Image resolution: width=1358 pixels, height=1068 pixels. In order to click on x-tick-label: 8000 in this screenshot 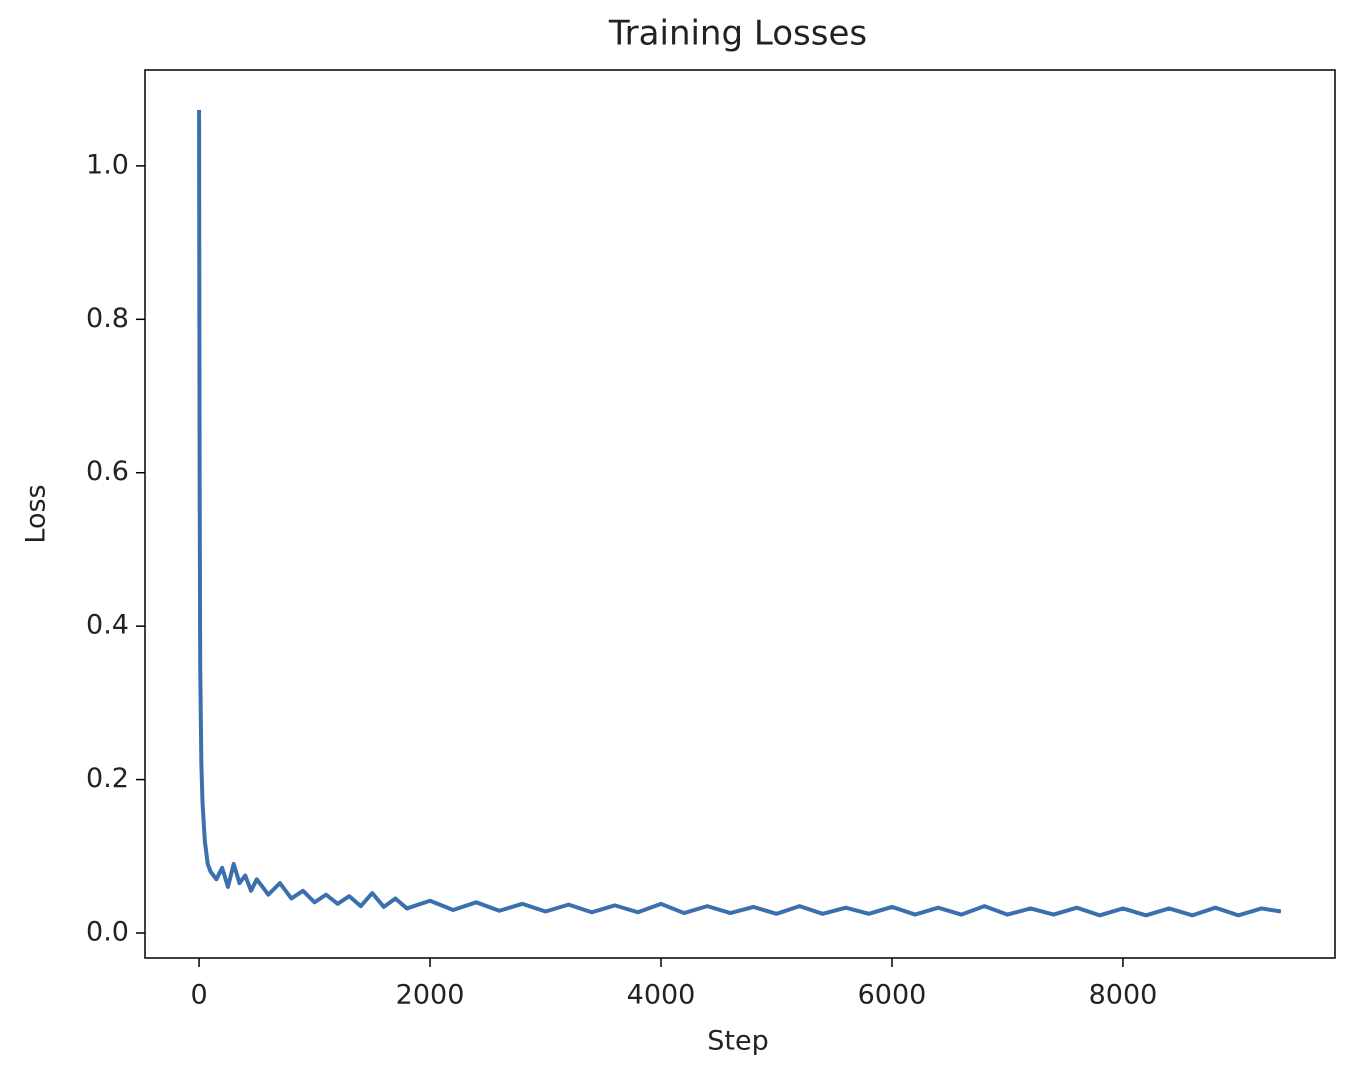, I will do `click(1123, 995)`.